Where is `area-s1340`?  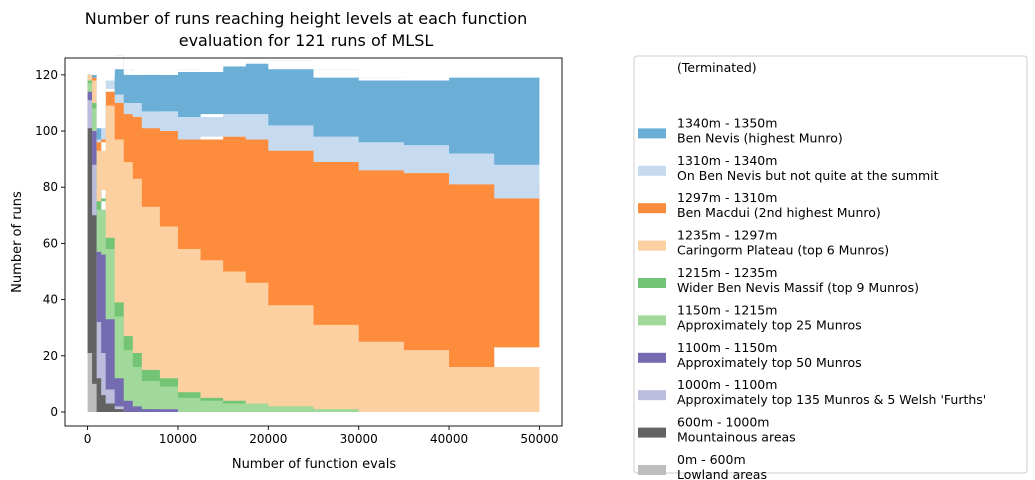 area-s1340 is located at coordinates (313, 110).